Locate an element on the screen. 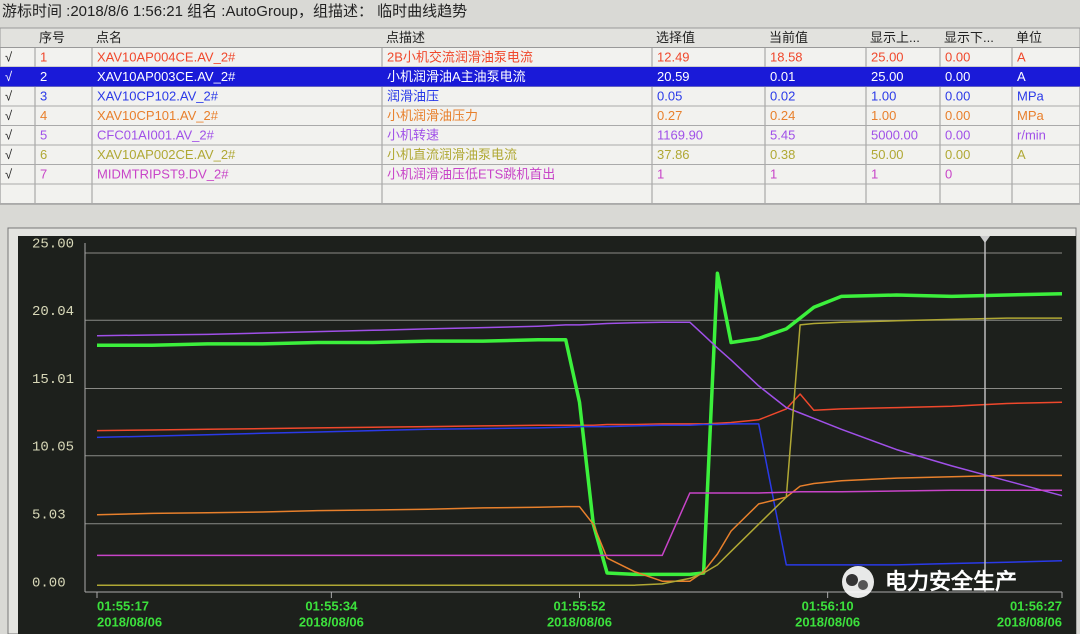 The image size is (1080, 634). table-cell: 小机润滑油压低ETS跳机首出 is located at coordinates (471, 174).